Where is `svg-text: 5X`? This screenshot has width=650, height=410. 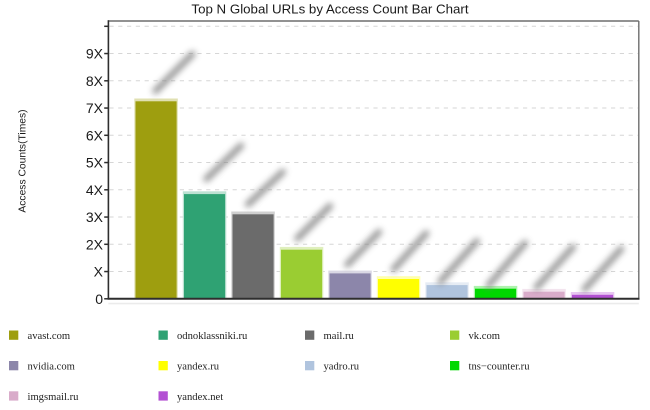
svg-text: 5X is located at coordinates (95, 163).